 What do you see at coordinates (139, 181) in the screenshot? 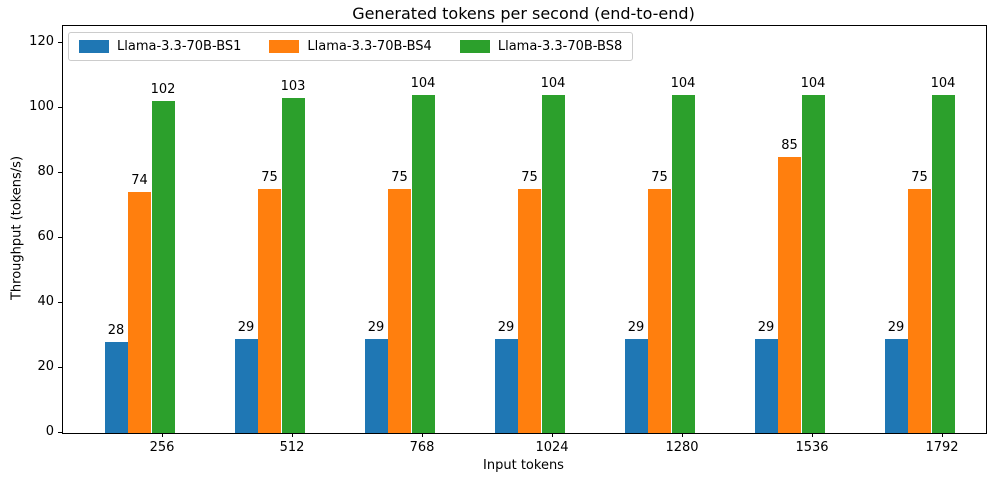
I see `bar-value-label: 74` at bounding box center [139, 181].